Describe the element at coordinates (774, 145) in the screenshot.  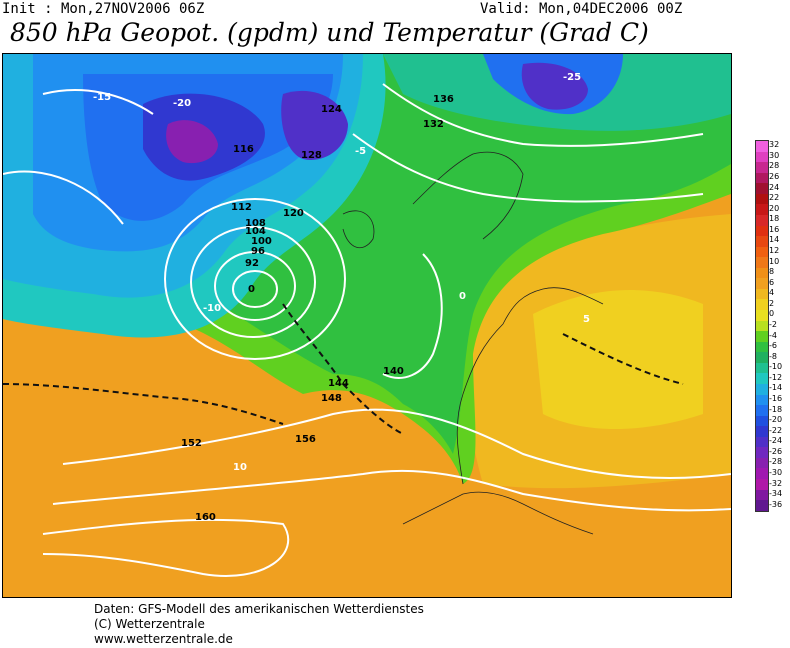
I see `colorbar-label: 32` at that location.